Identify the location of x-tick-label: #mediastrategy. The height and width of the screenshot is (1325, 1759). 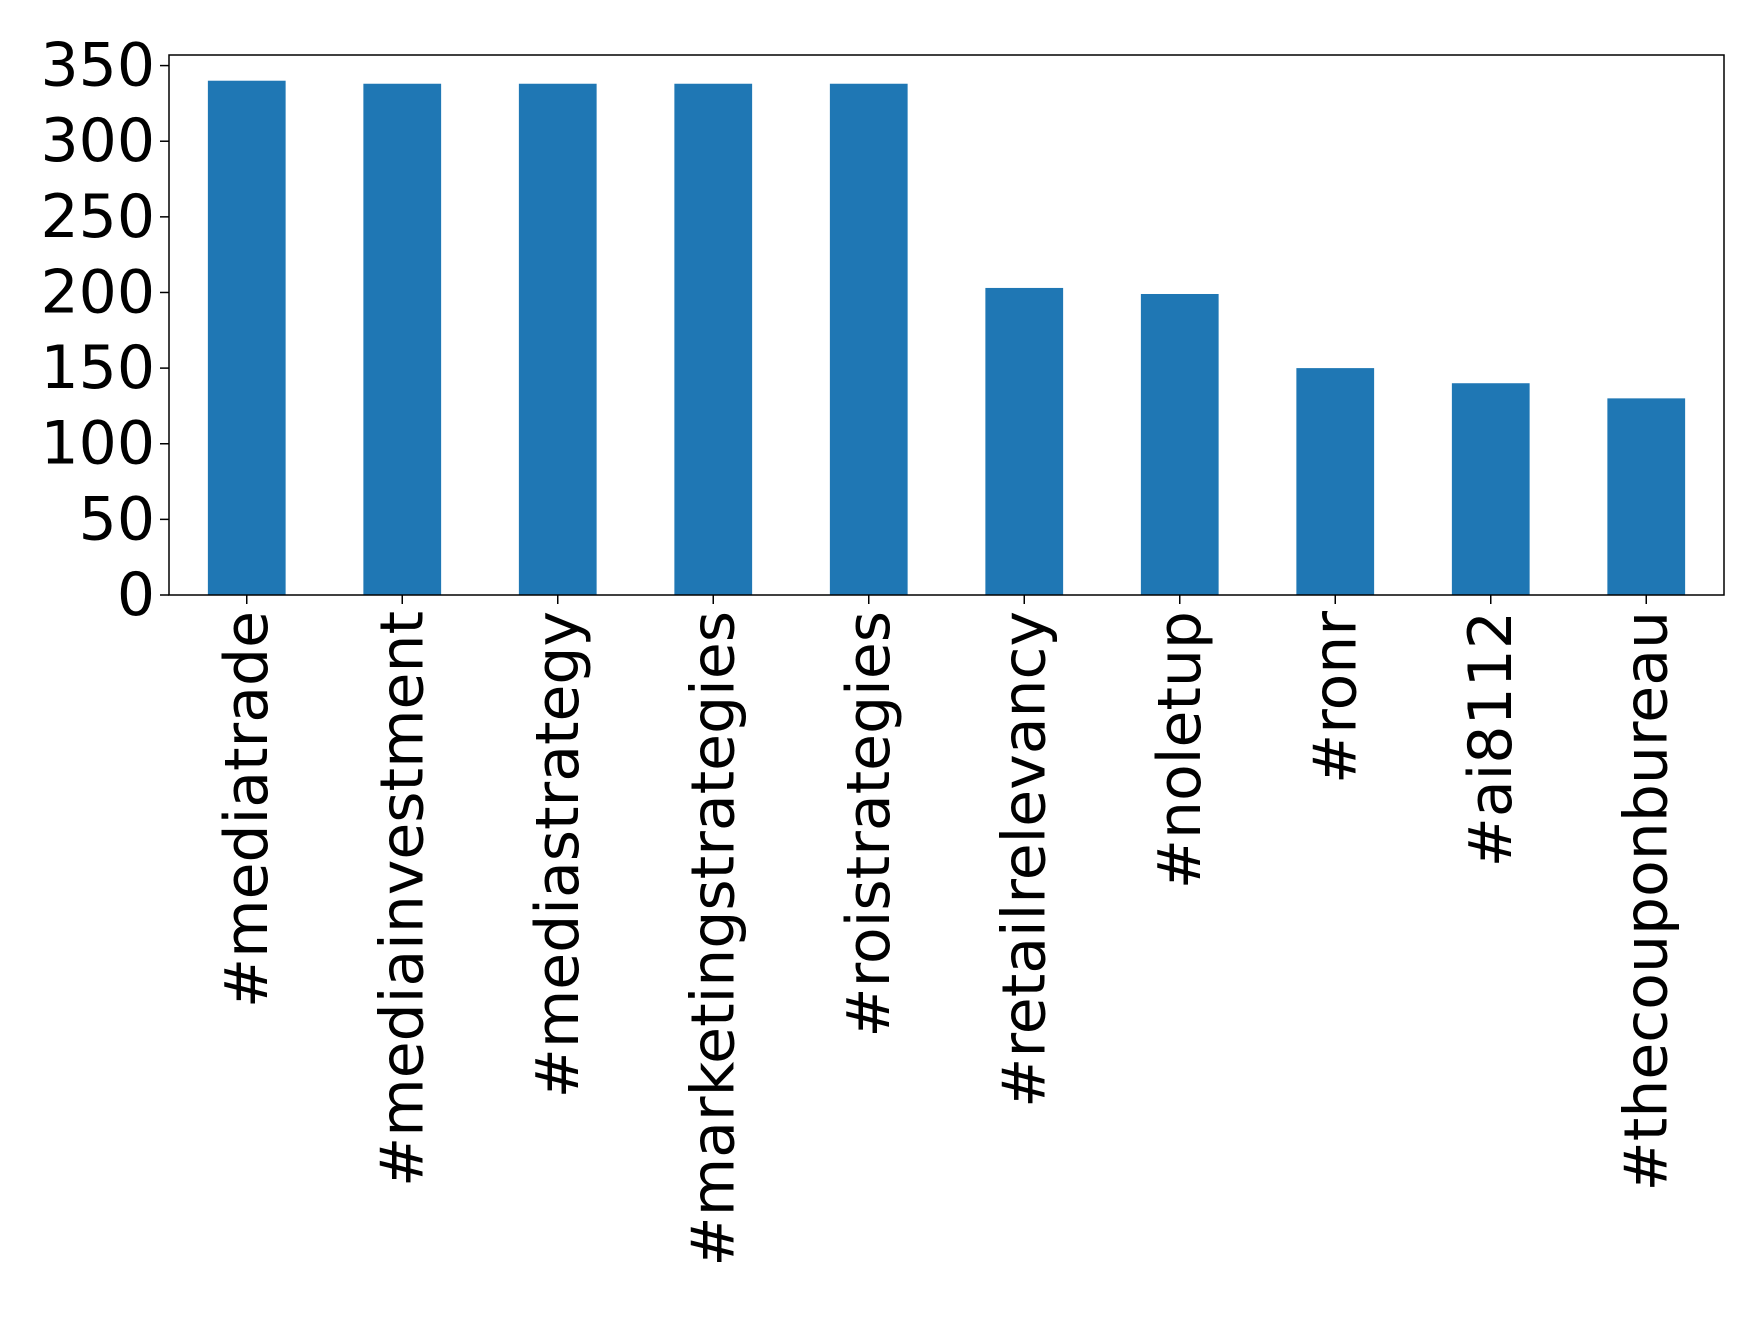
(558, 854).